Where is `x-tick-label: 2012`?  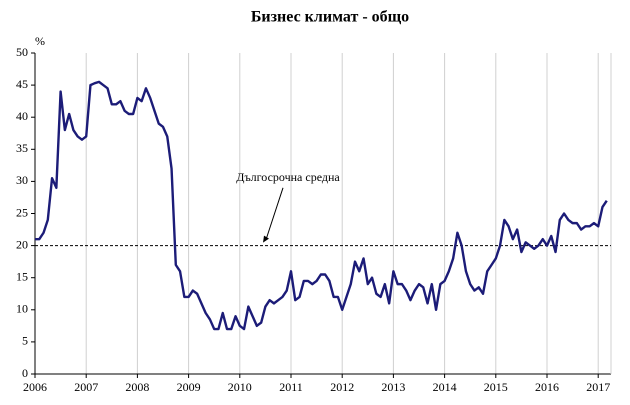 x-tick-label: 2012 is located at coordinates (342, 387).